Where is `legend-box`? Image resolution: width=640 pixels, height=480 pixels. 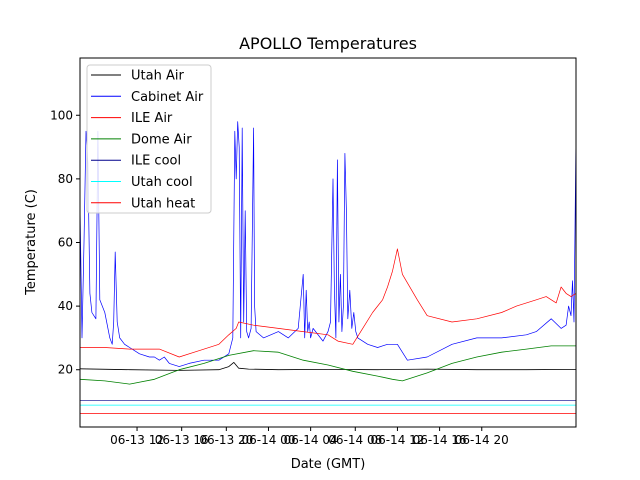 legend-box is located at coordinates (149, 139).